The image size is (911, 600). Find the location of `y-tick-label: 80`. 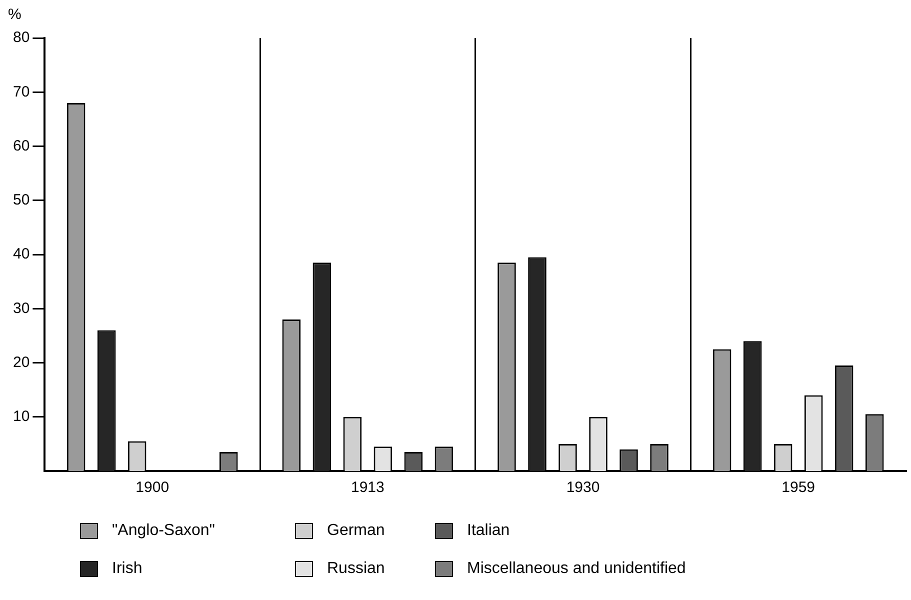

y-tick-label: 80 is located at coordinates (21, 37).